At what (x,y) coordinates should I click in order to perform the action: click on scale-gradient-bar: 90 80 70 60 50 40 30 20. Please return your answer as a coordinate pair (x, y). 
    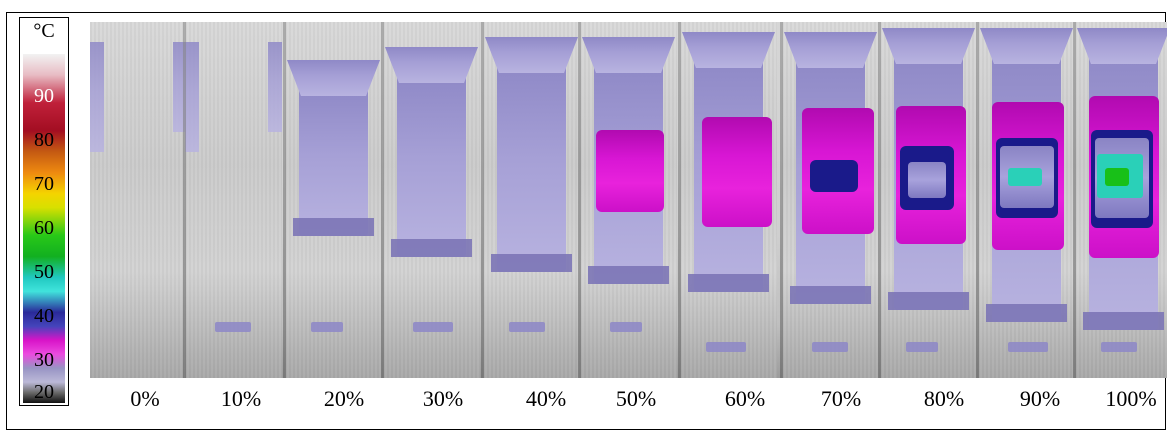
    Looking at the image, I should click on (44, 228).